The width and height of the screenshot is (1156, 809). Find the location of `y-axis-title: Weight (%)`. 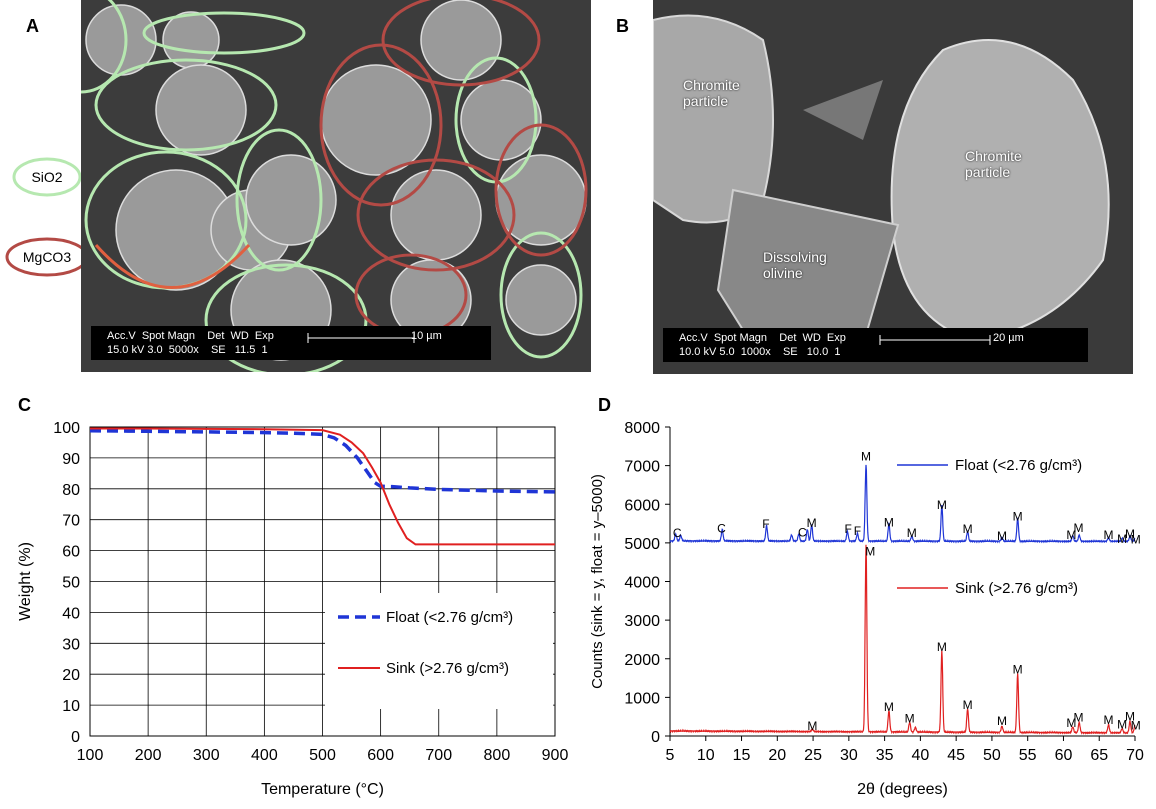

y-axis-title: Weight (%) is located at coordinates (25, 581).